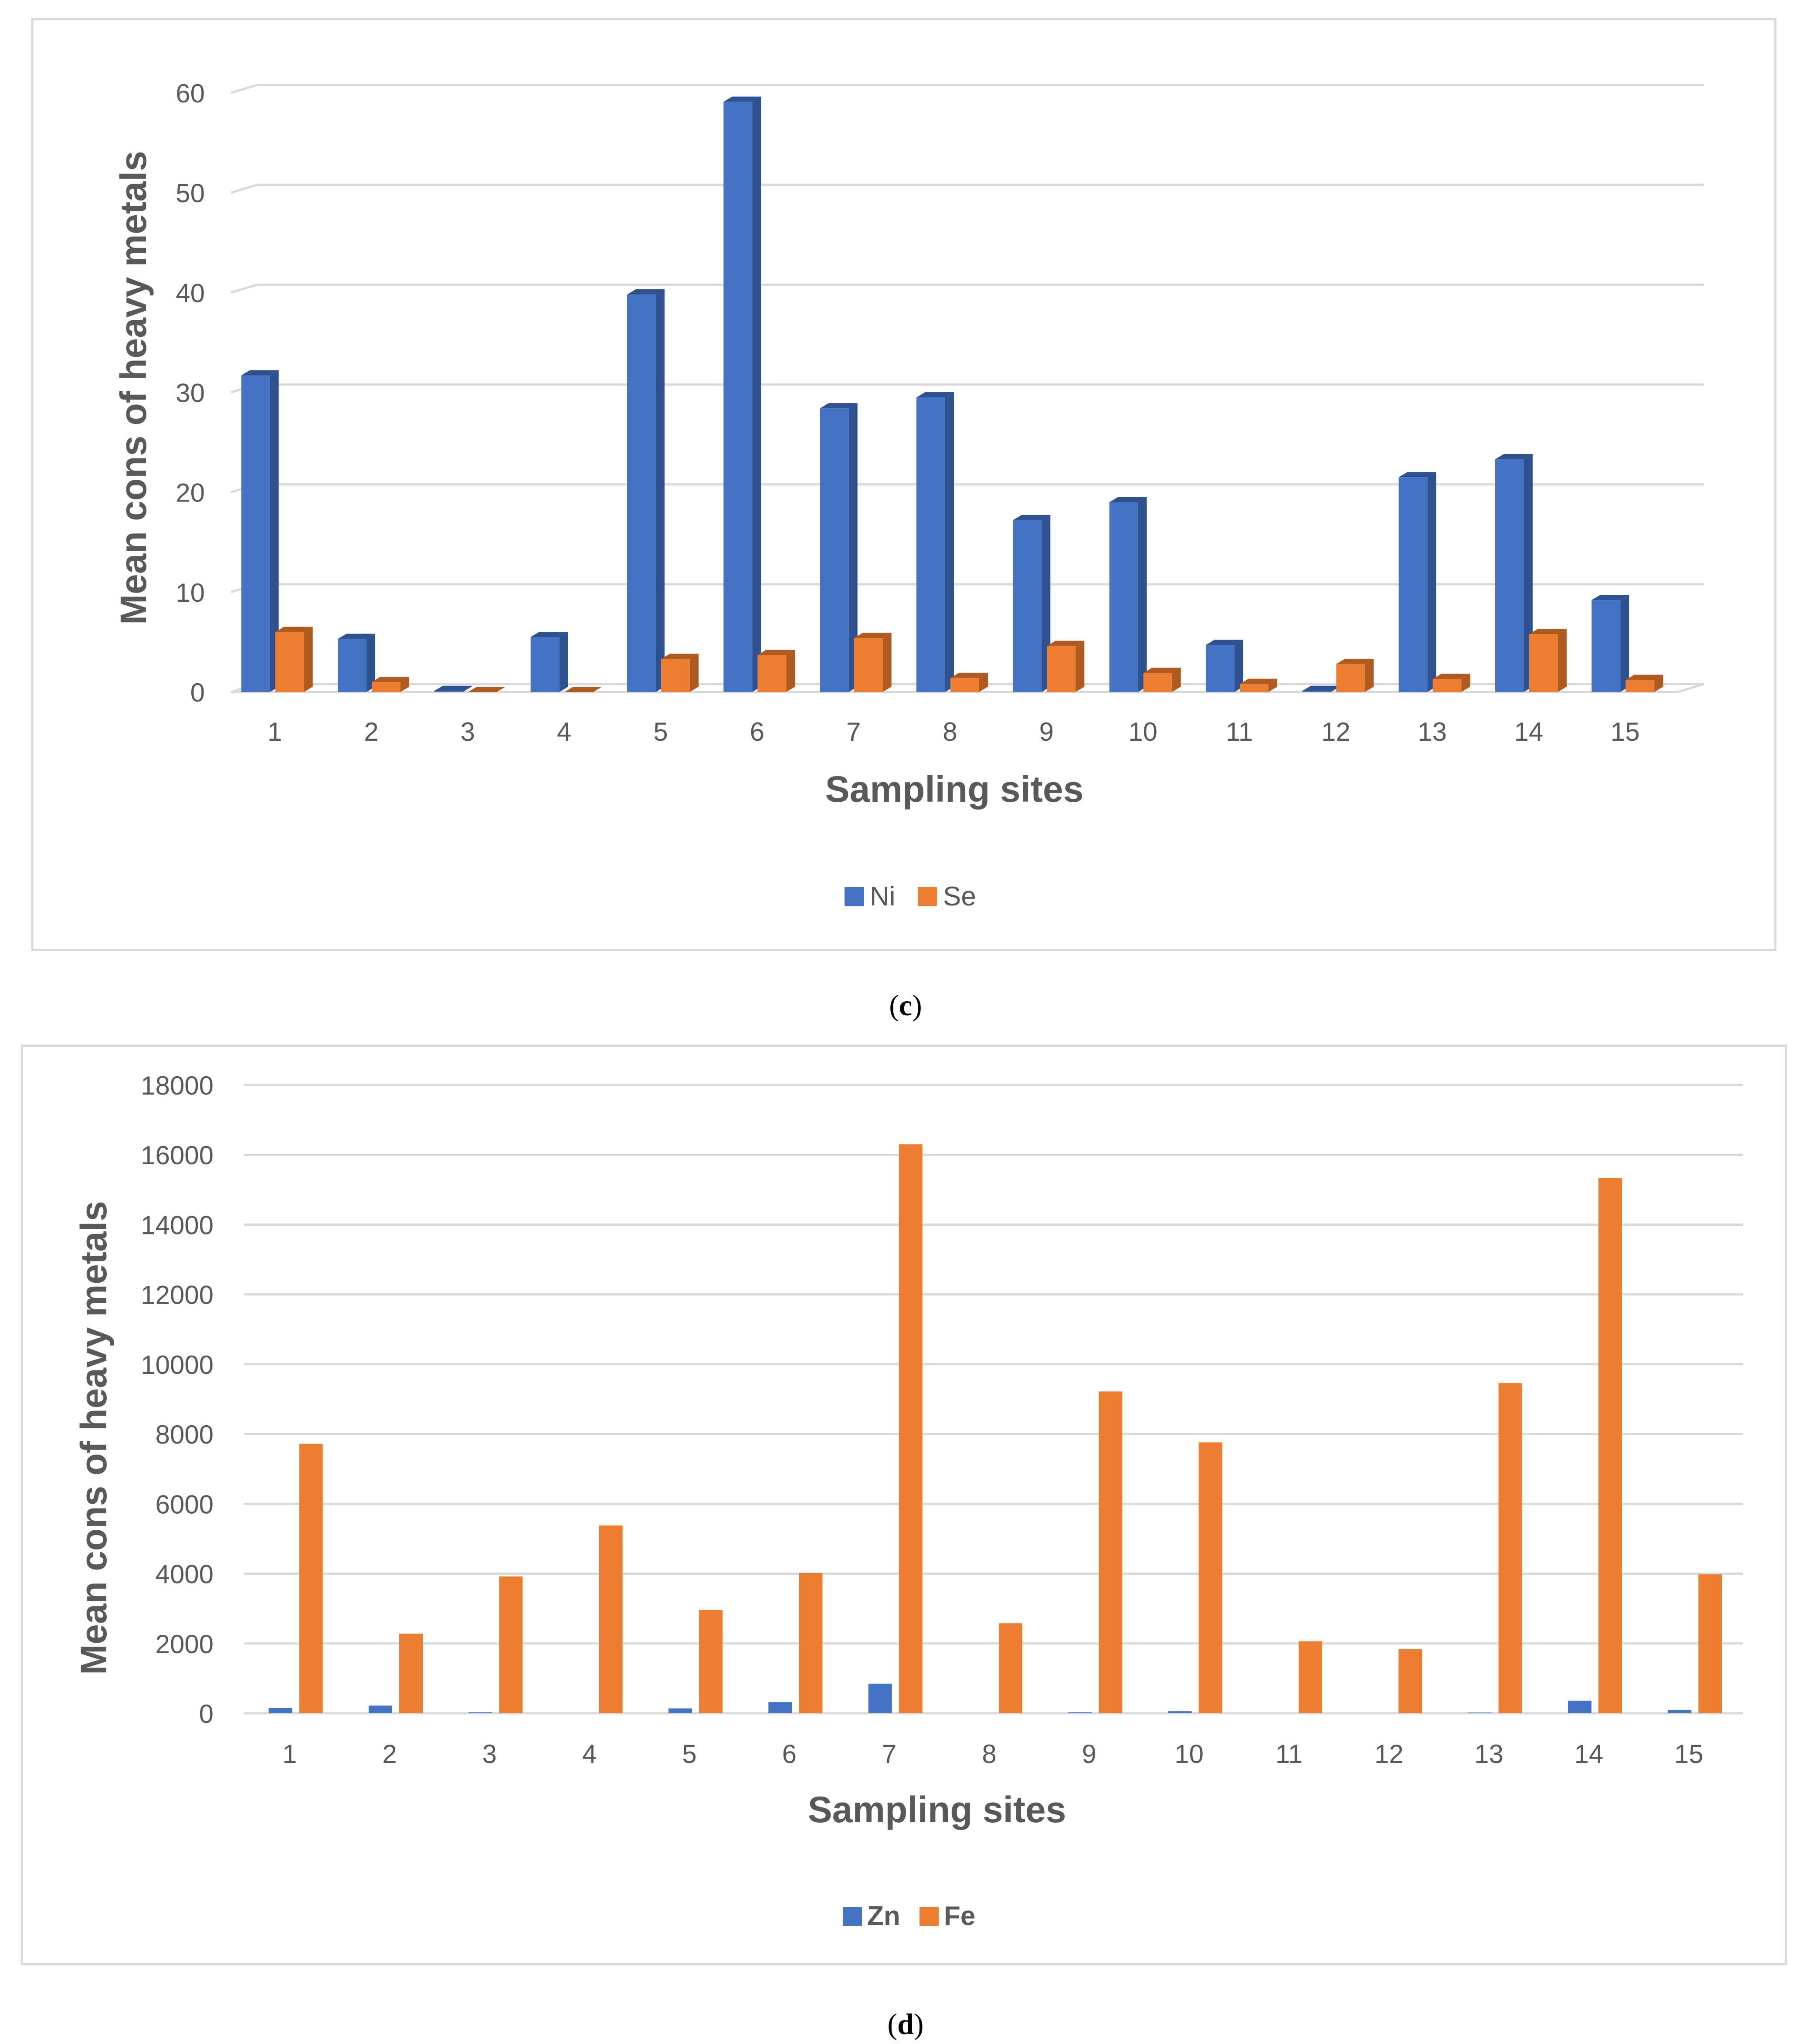 The image size is (1805, 2044). What do you see at coordinates (911, 896) in the screenshot?
I see `chart-c-legend: Ni Se` at bounding box center [911, 896].